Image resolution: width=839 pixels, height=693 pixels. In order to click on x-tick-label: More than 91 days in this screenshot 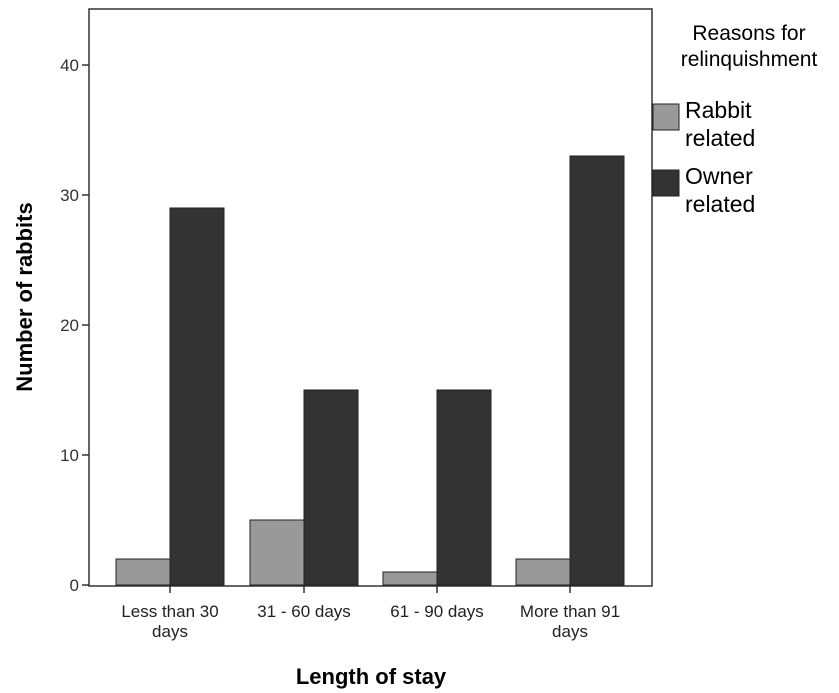, I will do `click(570, 621)`.